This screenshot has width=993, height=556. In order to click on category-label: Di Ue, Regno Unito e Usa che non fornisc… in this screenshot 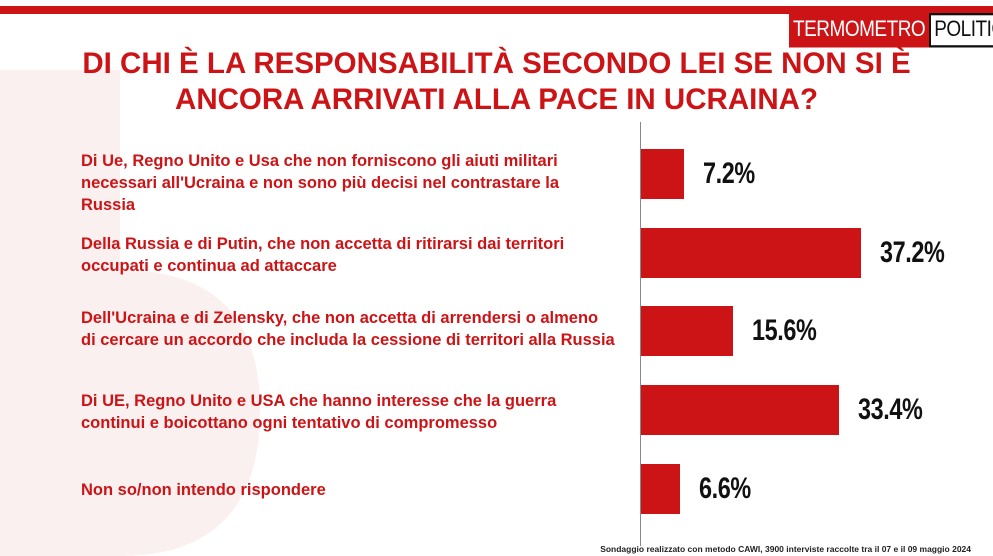, I will do `click(320, 183)`.